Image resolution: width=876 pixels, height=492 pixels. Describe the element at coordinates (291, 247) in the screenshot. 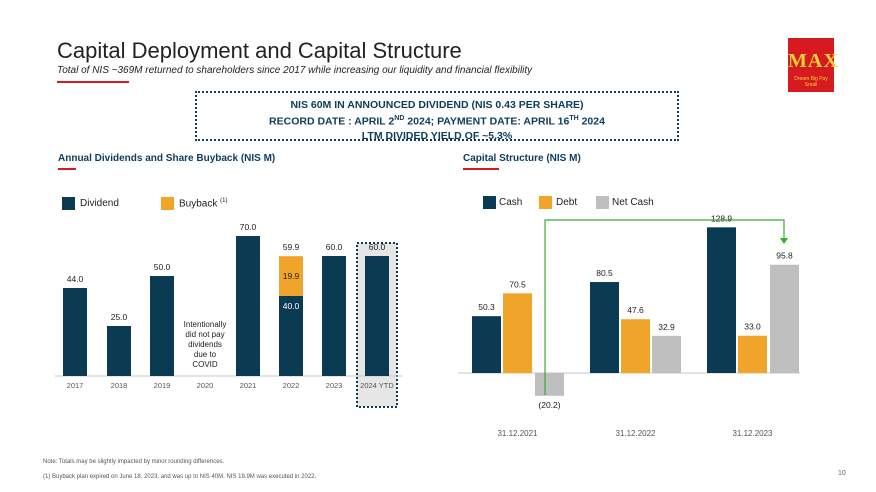

I see `data-label-total: 59.9` at that location.